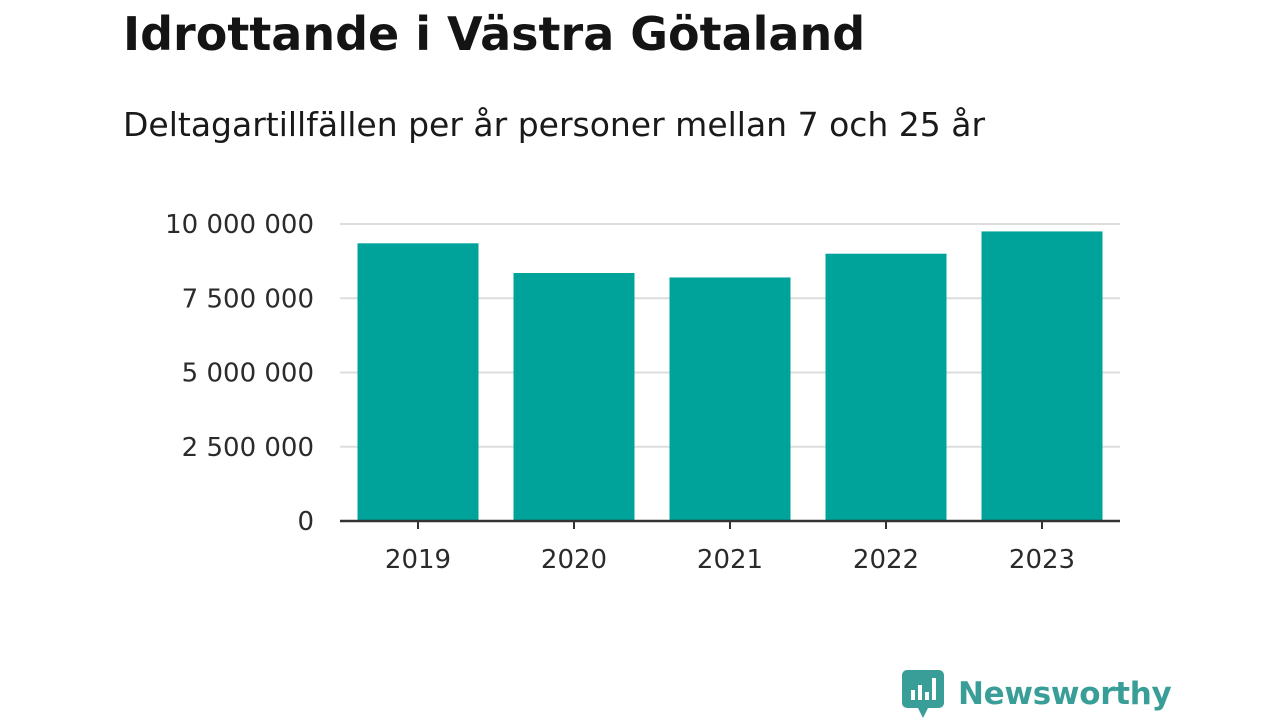  Describe the element at coordinates (494, 34) in the screenshot. I see `chart-title: Idrottande i Västra Götaland` at that location.